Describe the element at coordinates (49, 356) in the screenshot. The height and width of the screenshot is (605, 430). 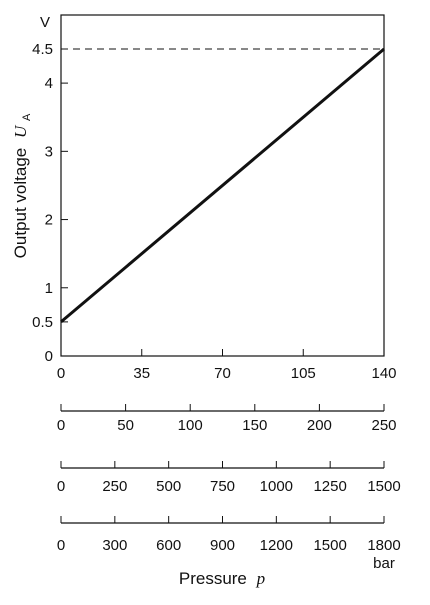
I see `y-tick-label: 0` at that location.